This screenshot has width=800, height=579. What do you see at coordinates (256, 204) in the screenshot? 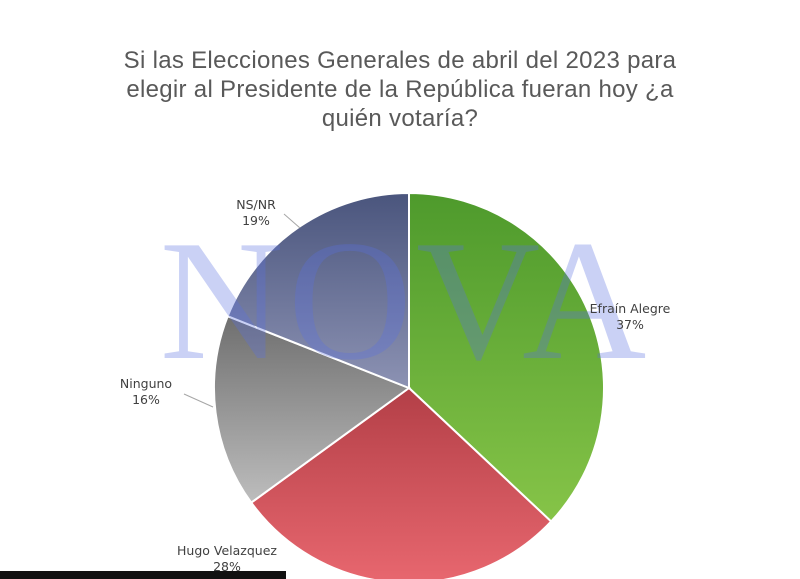
I see `slice-name-label-ns-nr: NS/NR` at bounding box center [256, 204].